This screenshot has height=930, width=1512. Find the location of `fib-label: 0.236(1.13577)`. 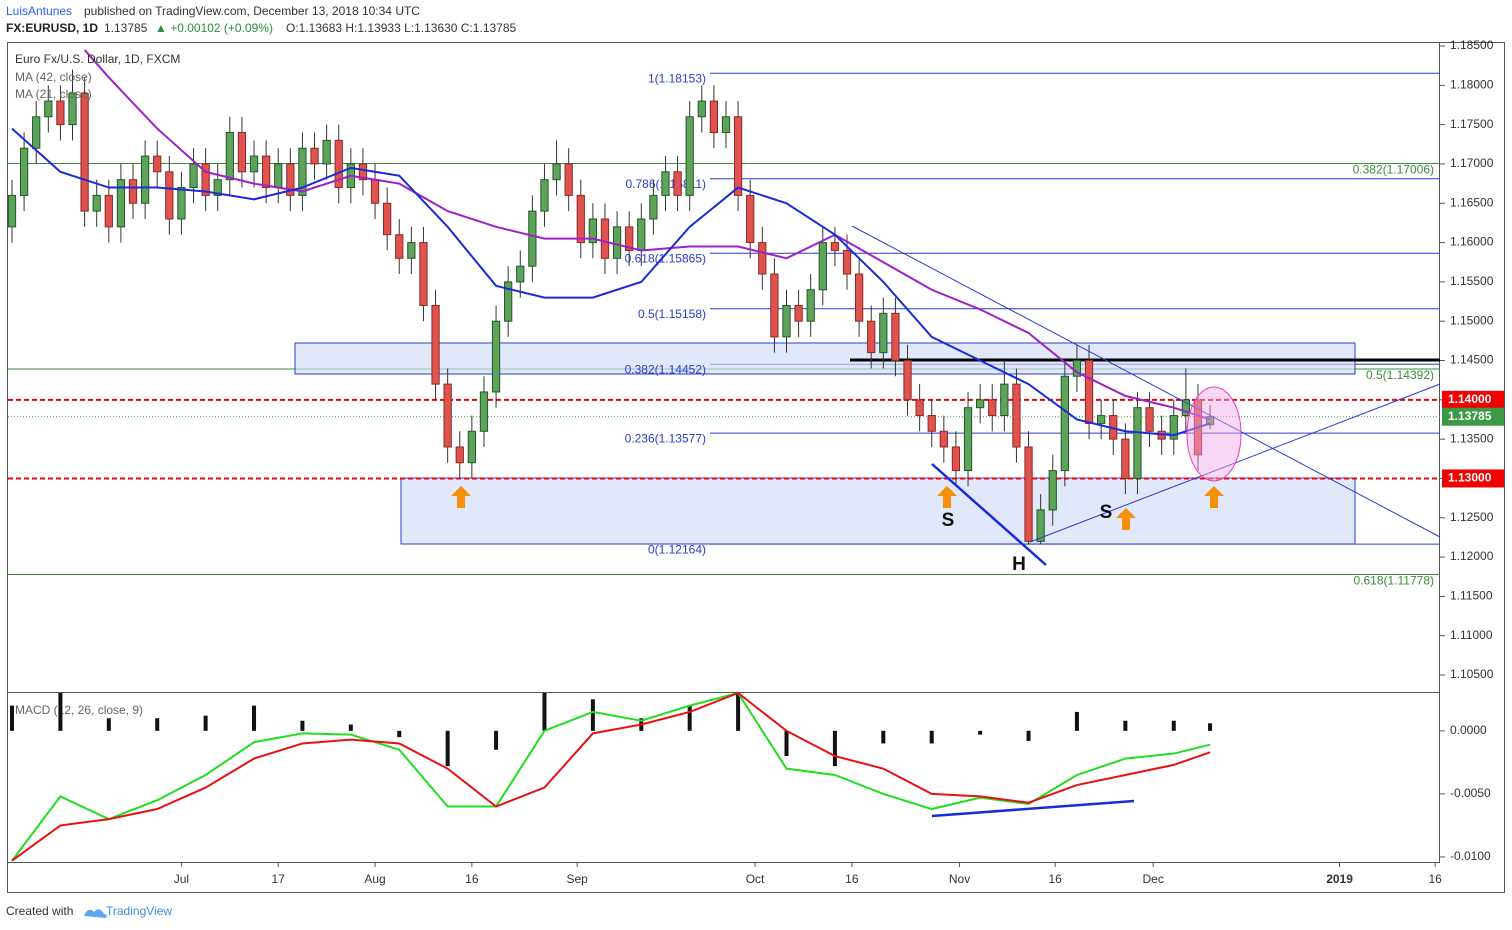

fib-label: 0.236(1.13577) is located at coordinates (665, 438).